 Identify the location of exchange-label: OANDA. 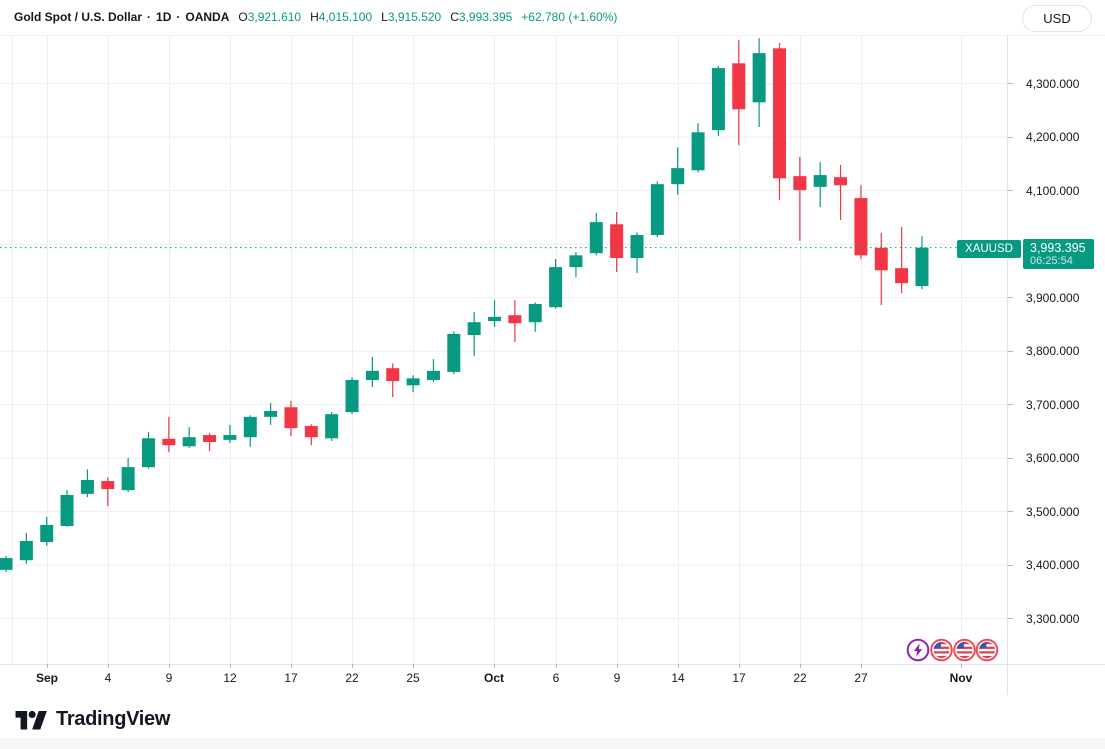
(207, 17).